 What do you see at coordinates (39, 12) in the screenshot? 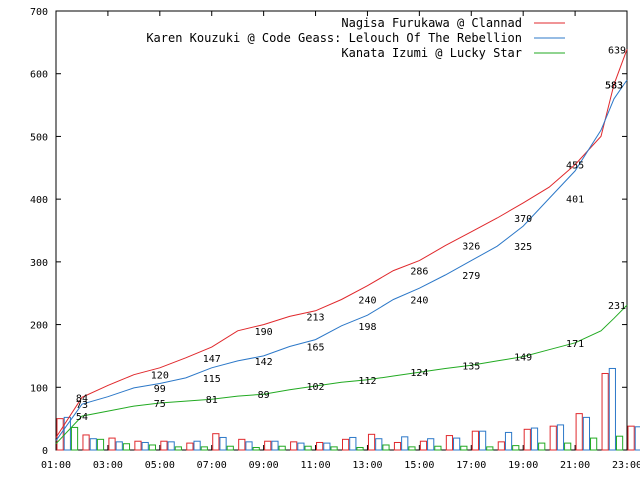
I see `y-tick-label: 700` at bounding box center [39, 12].